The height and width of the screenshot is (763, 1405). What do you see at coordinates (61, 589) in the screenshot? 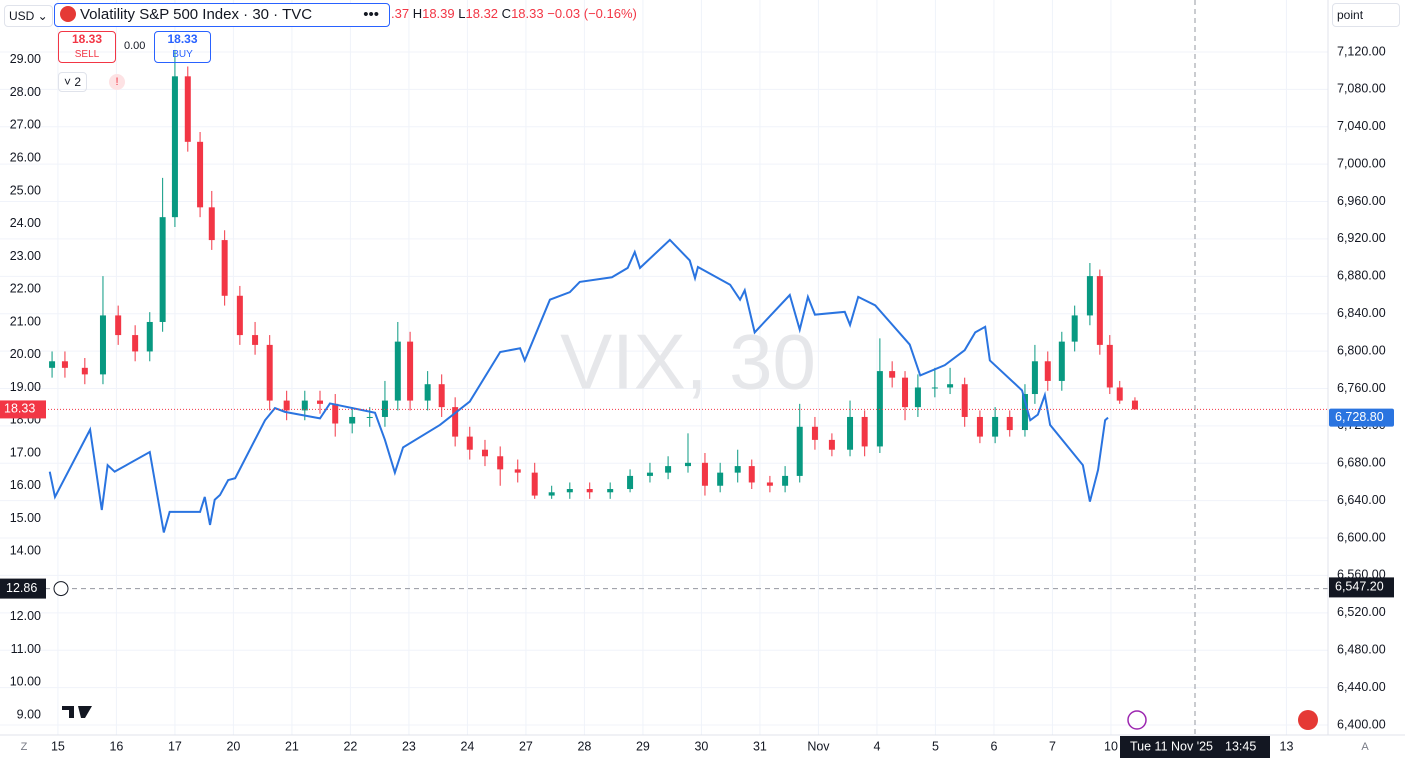
I see `crosshair-plus` at bounding box center [61, 589].